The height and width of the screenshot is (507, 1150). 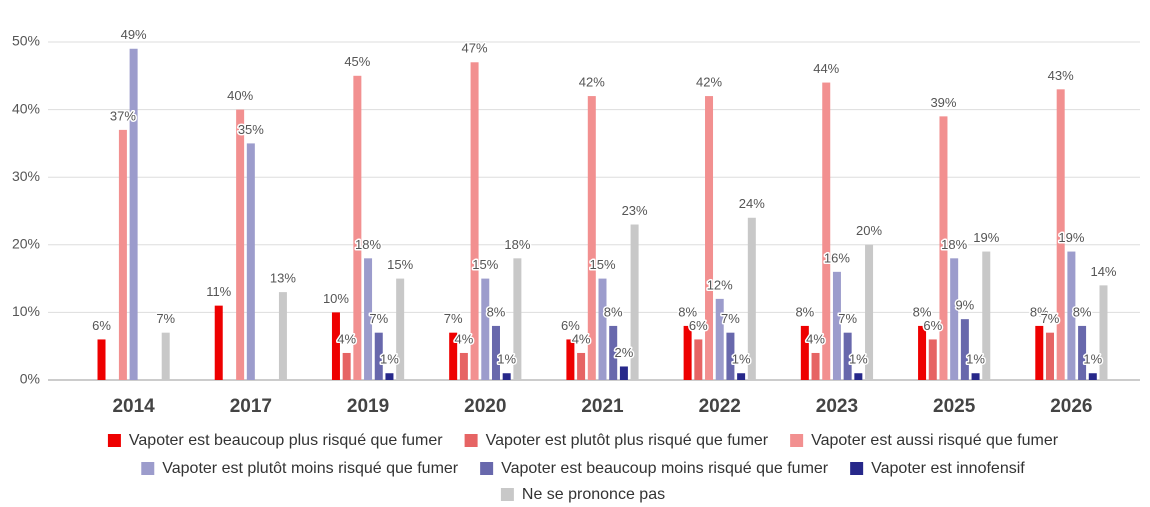 What do you see at coordinates (720, 284) in the screenshot?
I see `data-label: 12%` at bounding box center [720, 284].